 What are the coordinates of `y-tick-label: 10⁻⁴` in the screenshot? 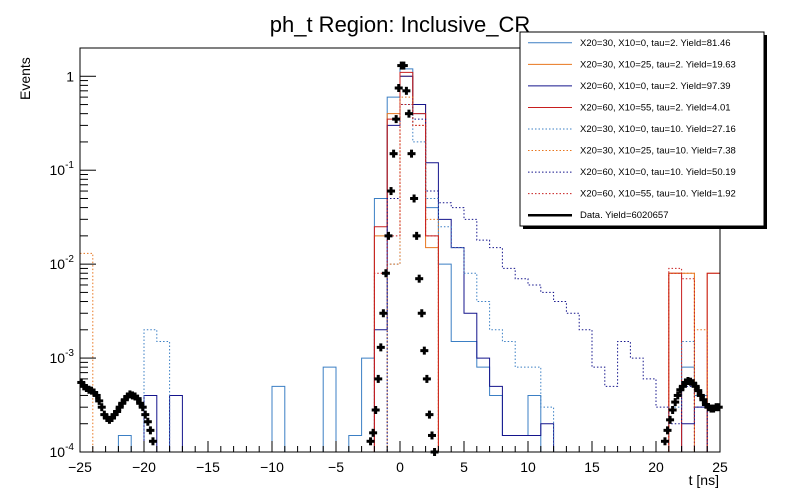 It's located at (62, 451).